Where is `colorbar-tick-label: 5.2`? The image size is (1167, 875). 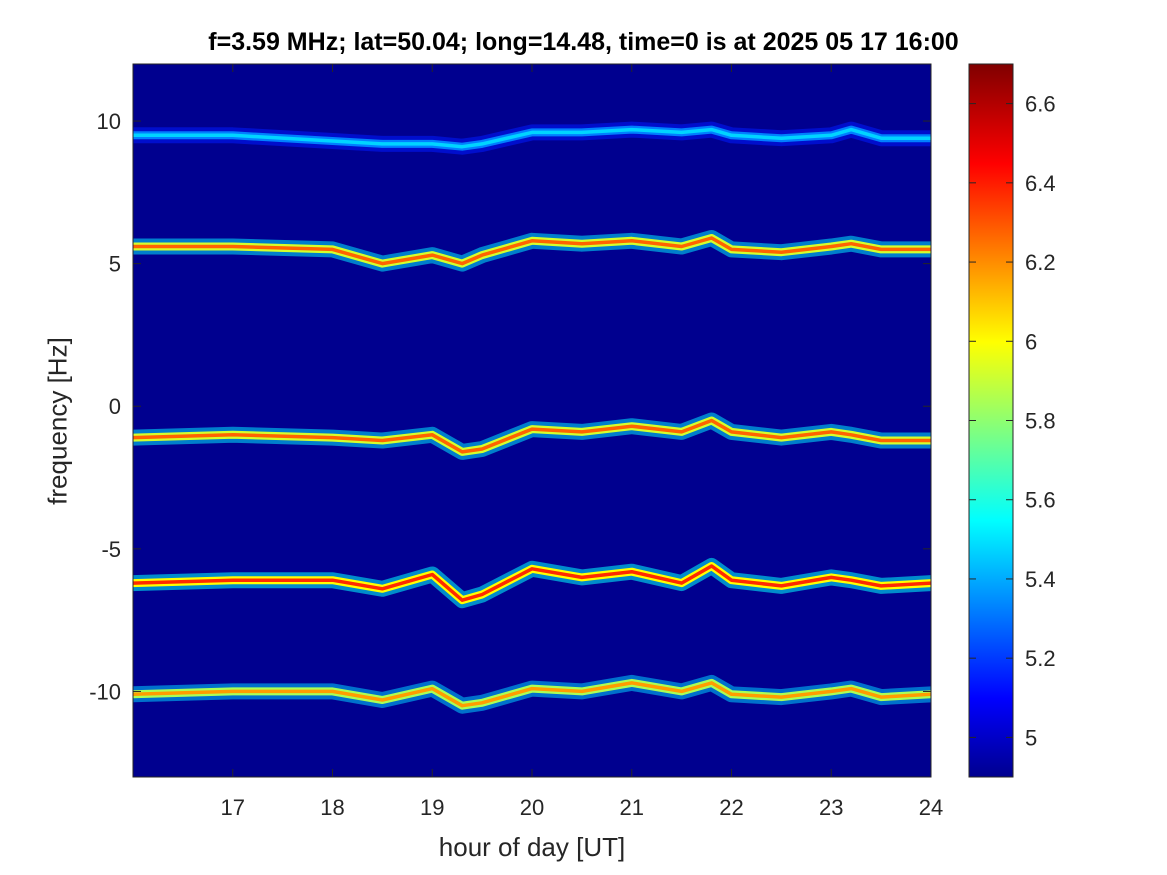 colorbar-tick-label: 5.2 is located at coordinates (1040, 658).